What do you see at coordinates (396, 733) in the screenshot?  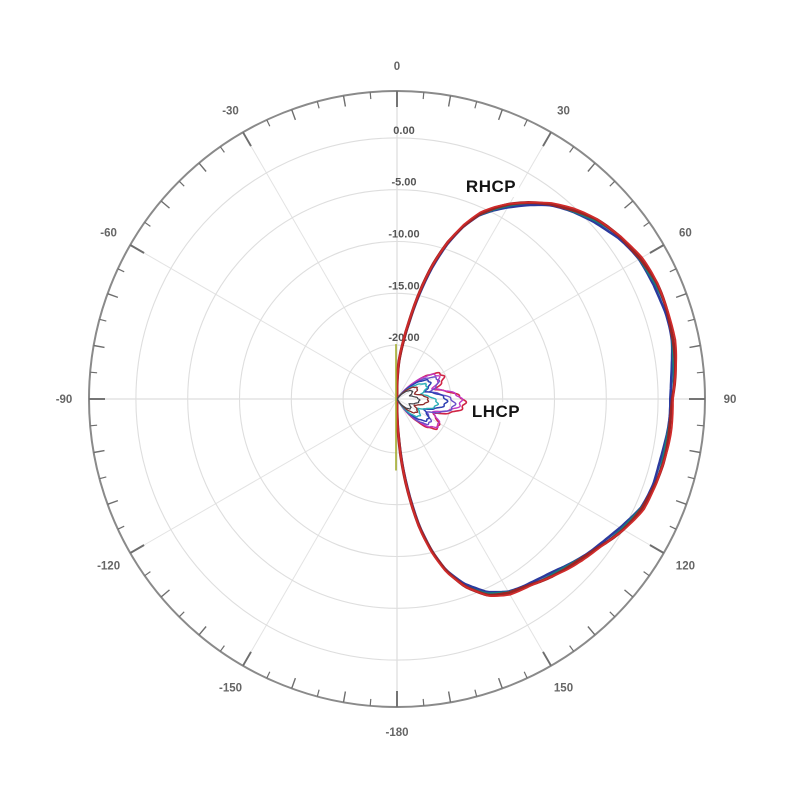 I see `angle-label--180: -180` at bounding box center [396, 733].